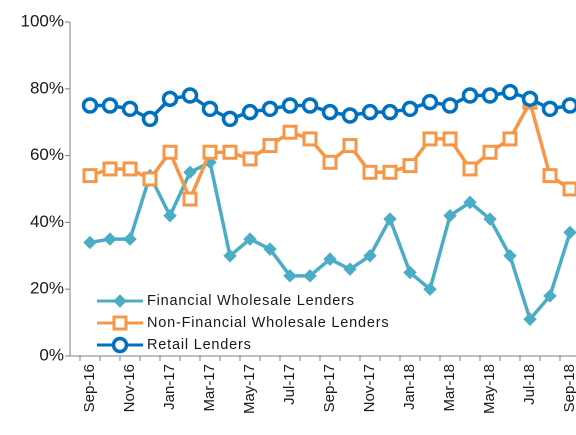 The width and height of the screenshot is (576, 435). What do you see at coordinates (329, 388) in the screenshot?
I see `x-tick-label: Sep-17` at bounding box center [329, 388].